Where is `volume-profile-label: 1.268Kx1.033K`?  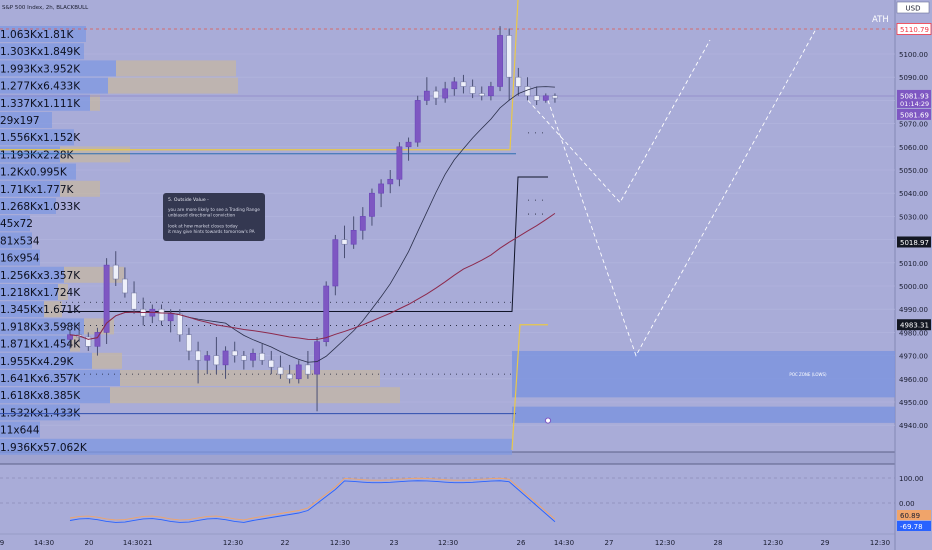
volume-profile-label: 1.268Kx1.033K is located at coordinates (40, 207).